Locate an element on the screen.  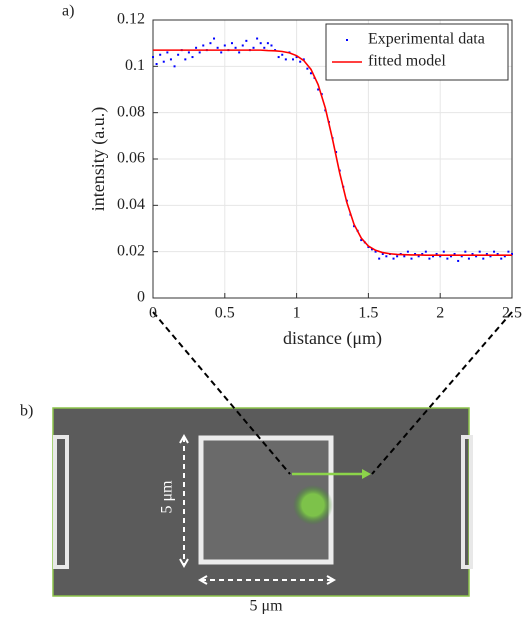
legend-label: fitted model is located at coordinates (407, 61).